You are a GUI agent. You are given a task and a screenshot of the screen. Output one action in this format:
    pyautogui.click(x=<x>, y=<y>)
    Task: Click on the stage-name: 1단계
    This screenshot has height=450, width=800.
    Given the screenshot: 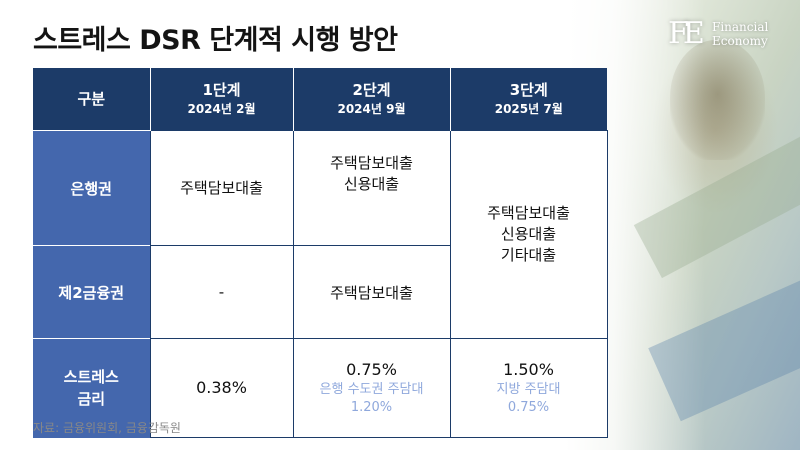 What is the action you would take?
    pyautogui.click(x=221, y=90)
    